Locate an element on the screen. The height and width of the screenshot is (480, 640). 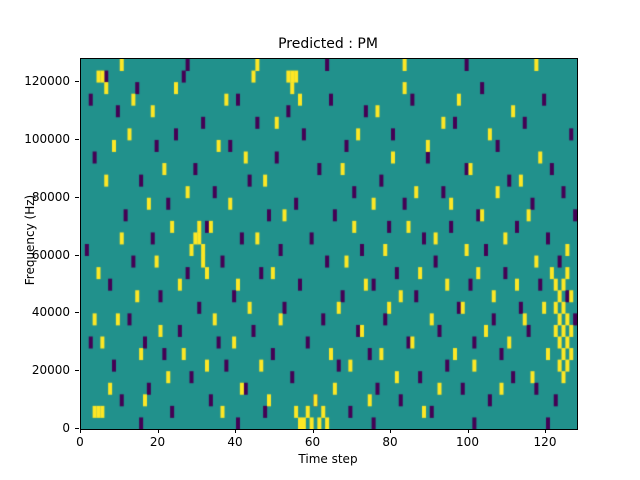
x-tick-label: 40 is located at coordinates (235, 442).